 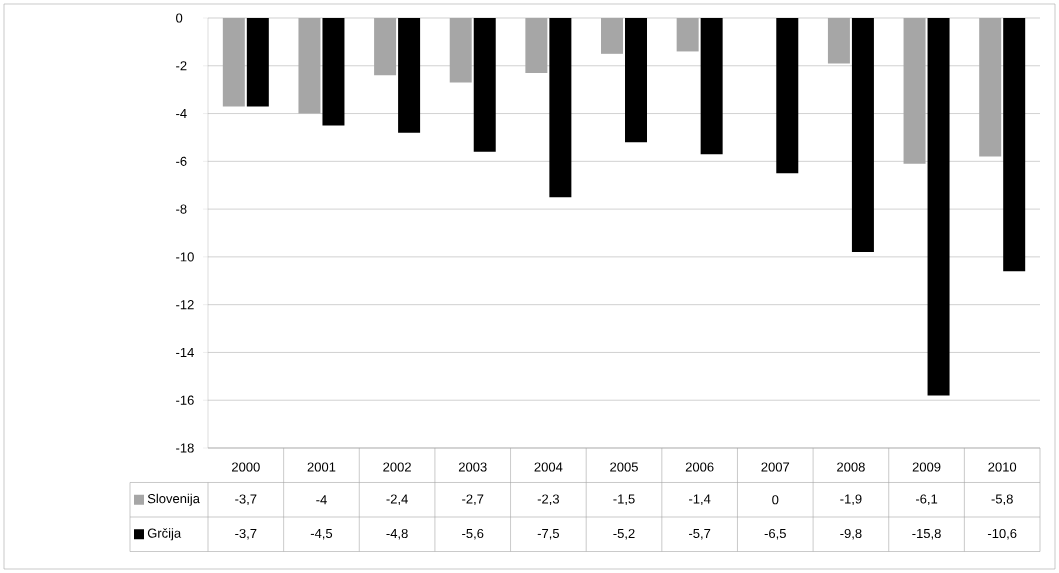 What do you see at coordinates (775, 500) in the screenshot?
I see `data-label: 0` at bounding box center [775, 500].